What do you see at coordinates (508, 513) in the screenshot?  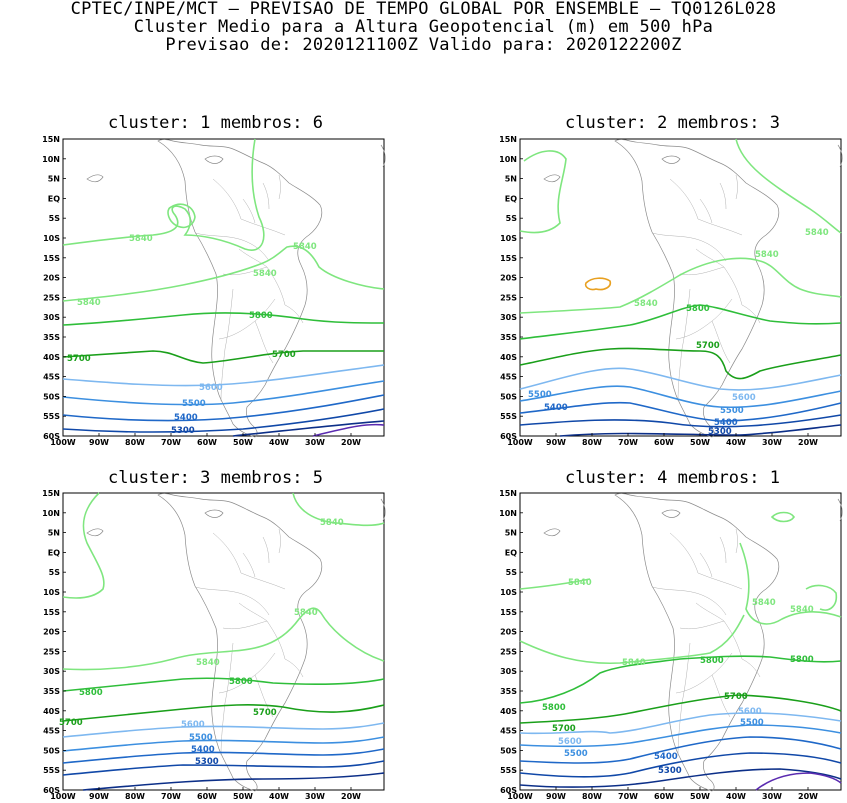 I see `lat-tick-label: 10N` at bounding box center [508, 513].